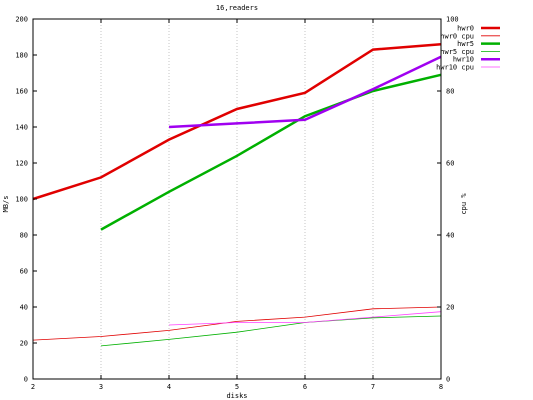  I want to click on x-tick-label: 7, so click(373, 387).